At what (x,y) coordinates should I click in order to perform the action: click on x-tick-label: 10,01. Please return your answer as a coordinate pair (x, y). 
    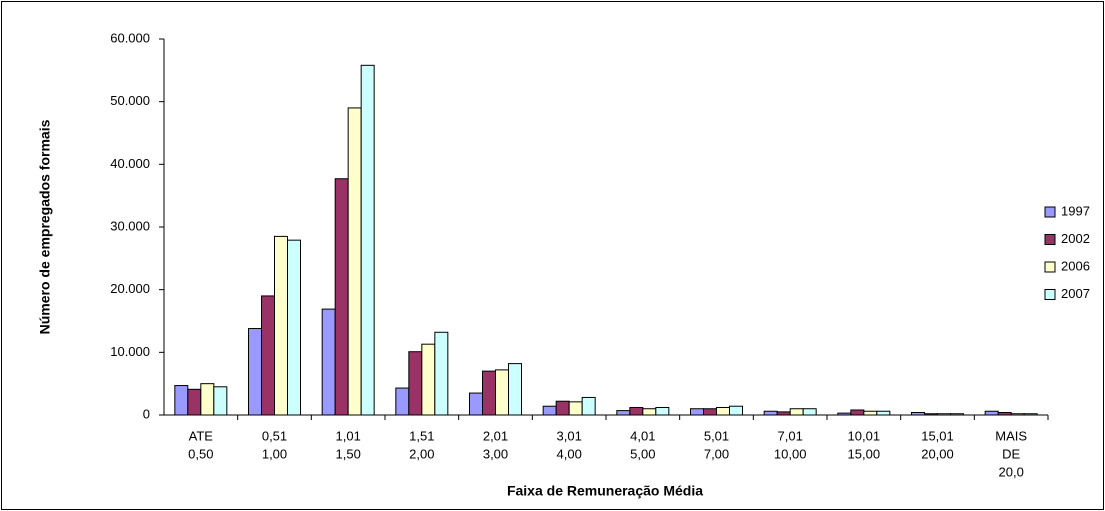
    Looking at the image, I should click on (864, 435).